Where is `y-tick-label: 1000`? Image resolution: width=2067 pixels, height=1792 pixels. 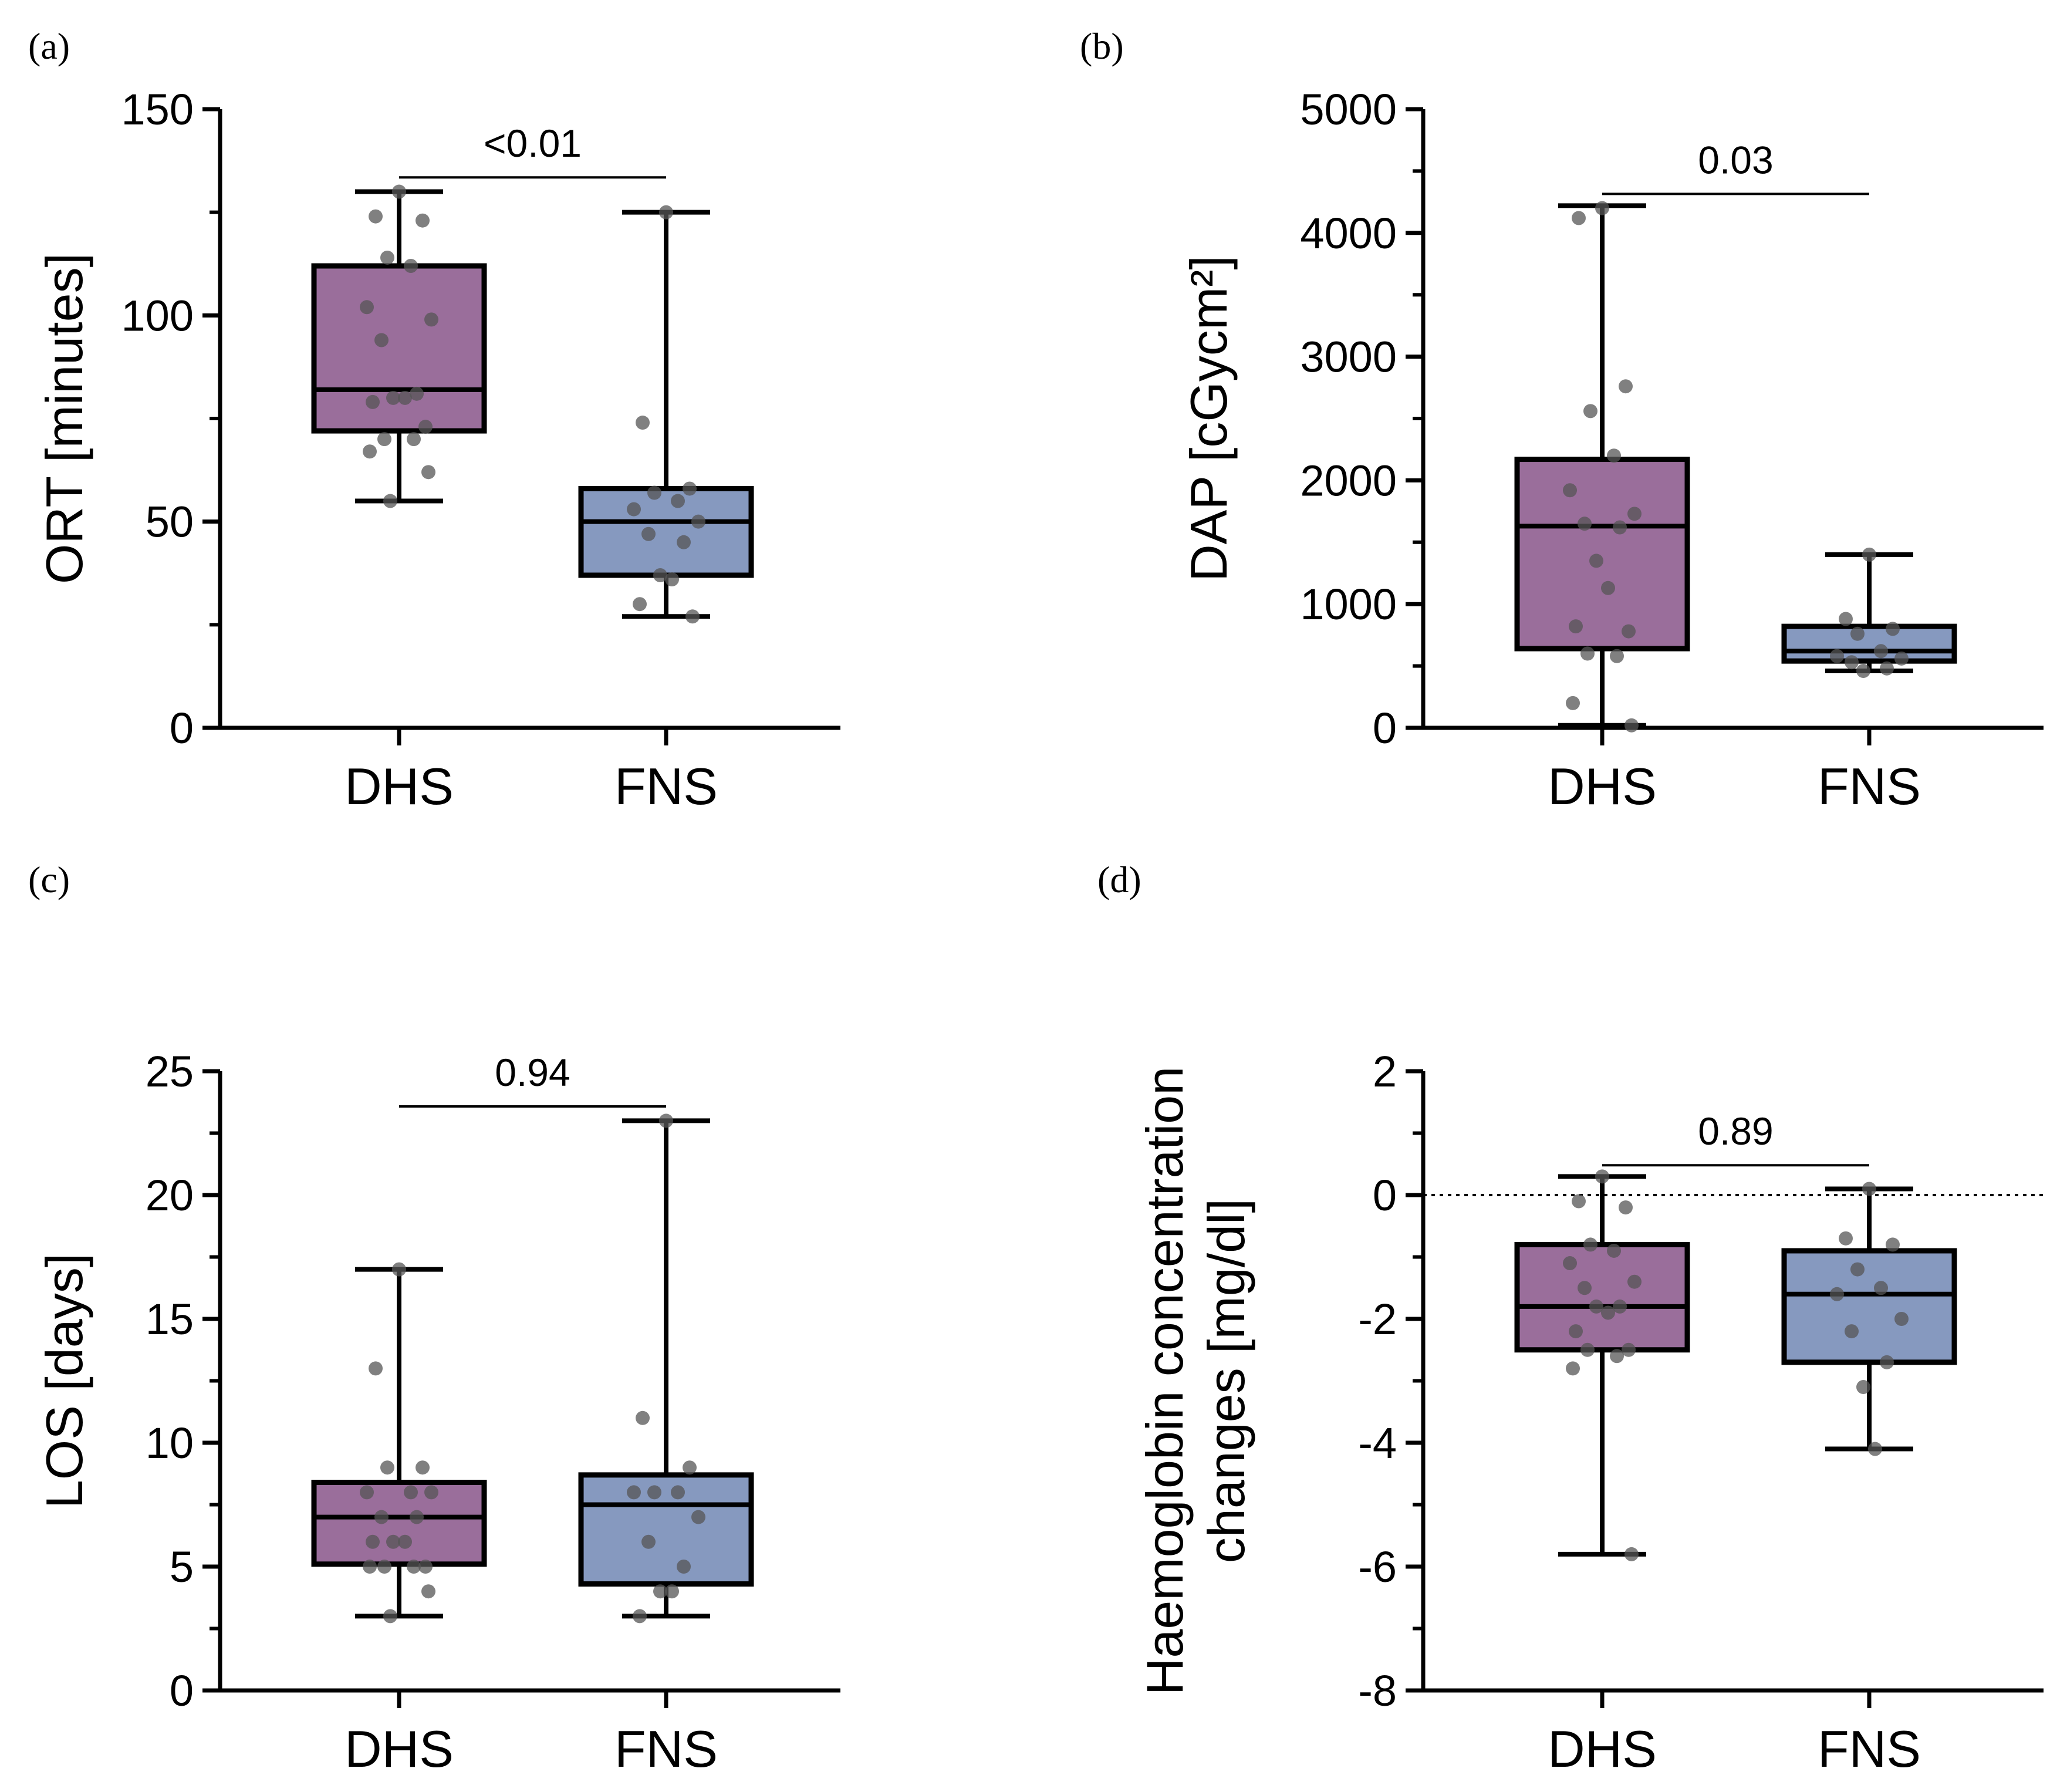
y-tick-label: 1000 is located at coordinates (1348, 604).